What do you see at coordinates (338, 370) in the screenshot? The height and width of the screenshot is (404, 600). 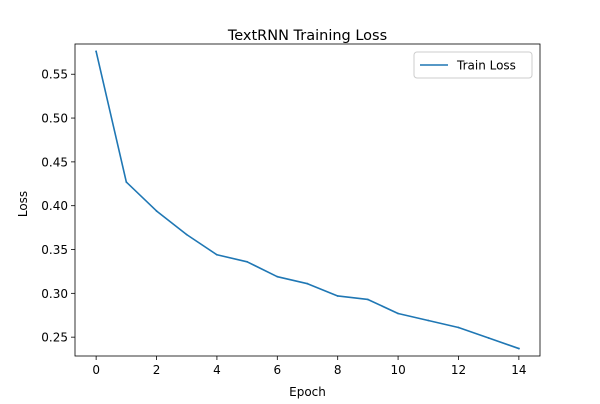 I see `x-tick-label: 8` at bounding box center [338, 370].